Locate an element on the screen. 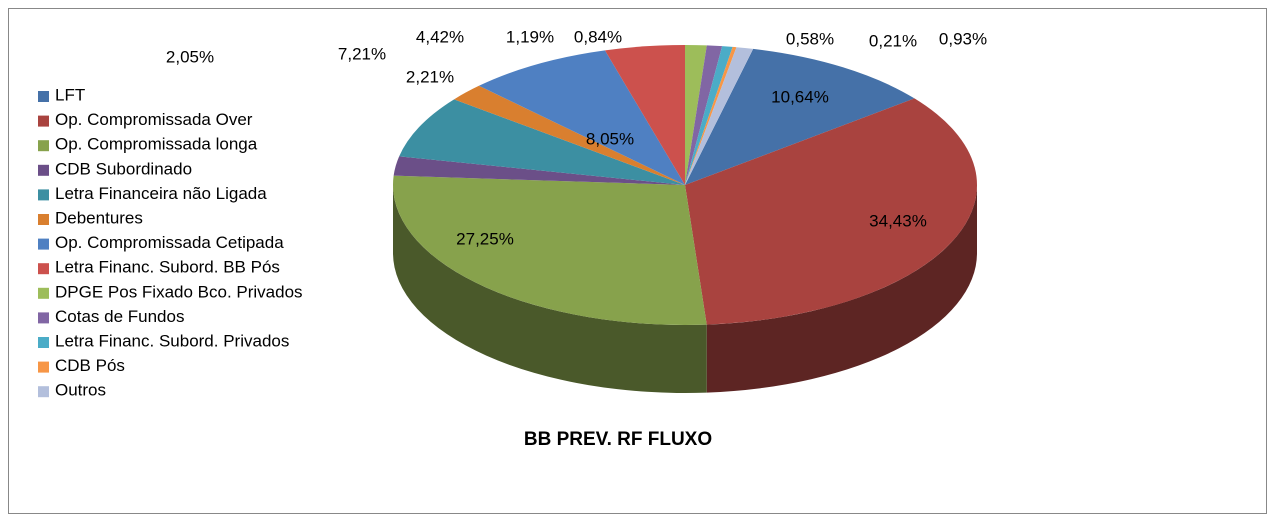 This screenshot has width=1275, height=529. legend-label: Op. Compromissada longa is located at coordinates (156, 144).